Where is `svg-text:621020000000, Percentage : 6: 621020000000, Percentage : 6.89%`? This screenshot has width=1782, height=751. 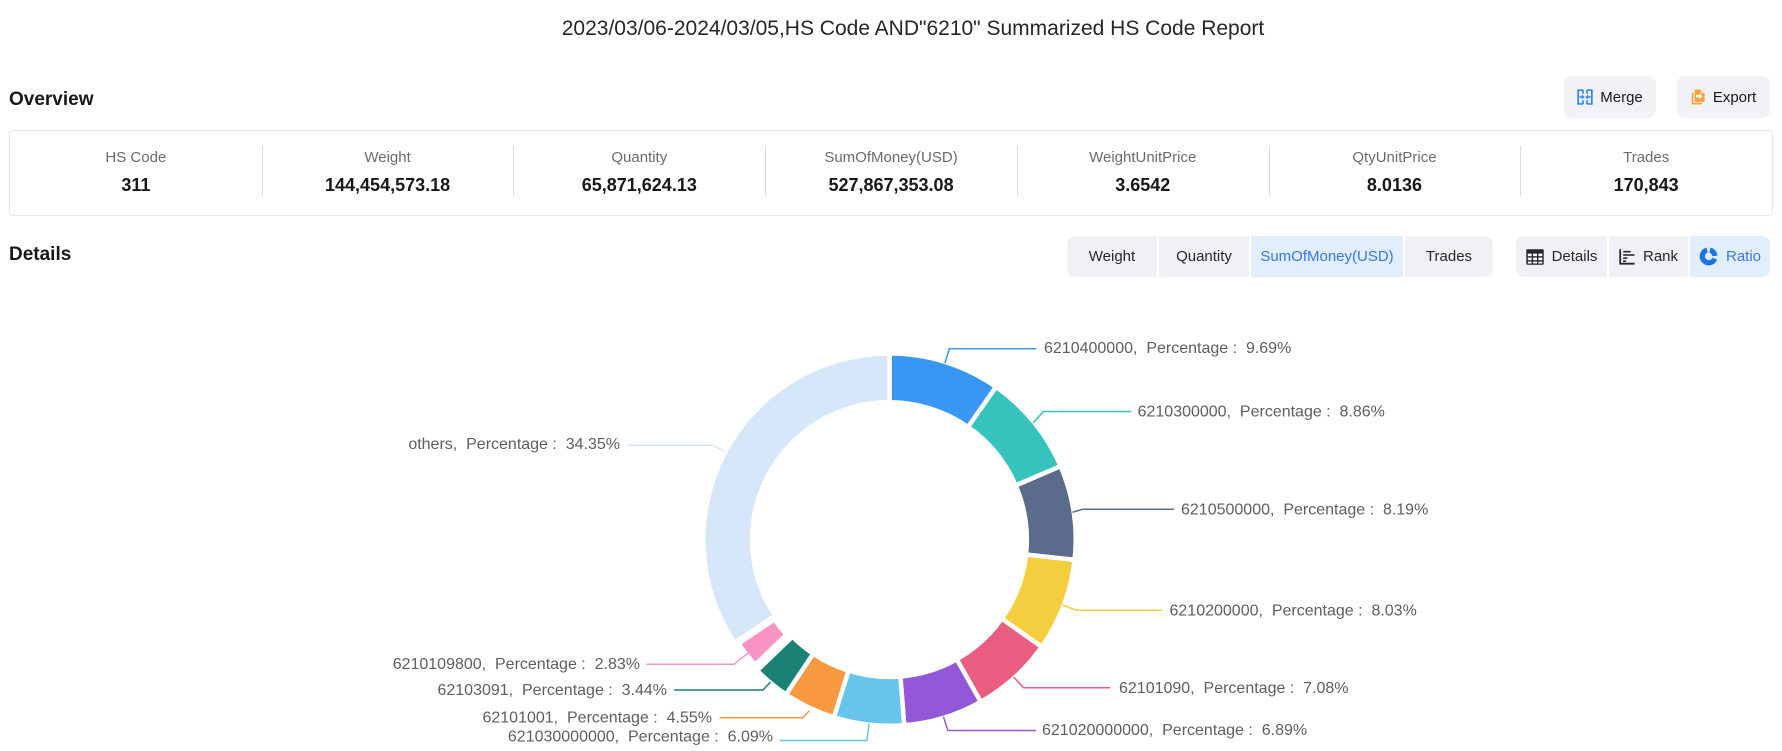
svg-text:621020000000, Percentage : 6: 621020000000, Percentage : 6.89% is located at coordinates (1174, 730).